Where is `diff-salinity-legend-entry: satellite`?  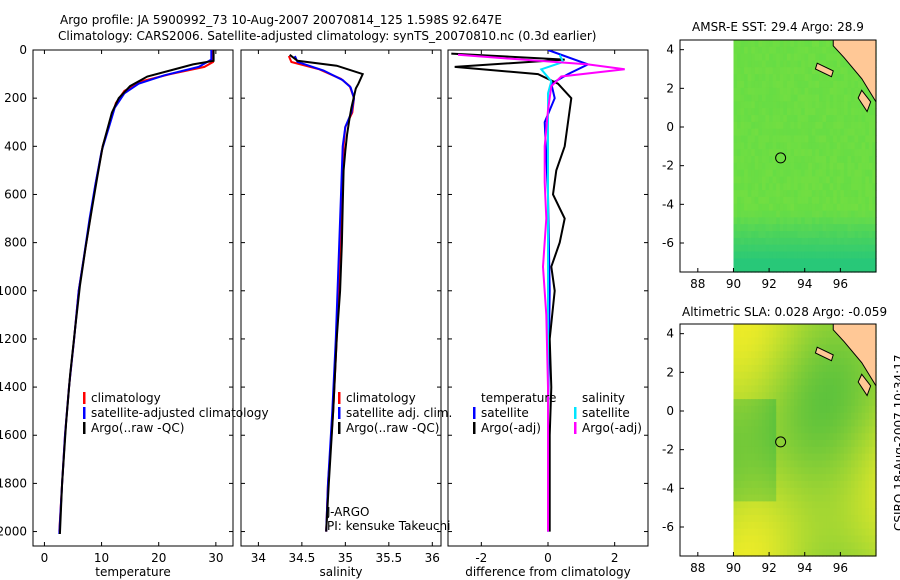 diff-salinity-legend-entry: satellite is located at coordinates (606, 413).